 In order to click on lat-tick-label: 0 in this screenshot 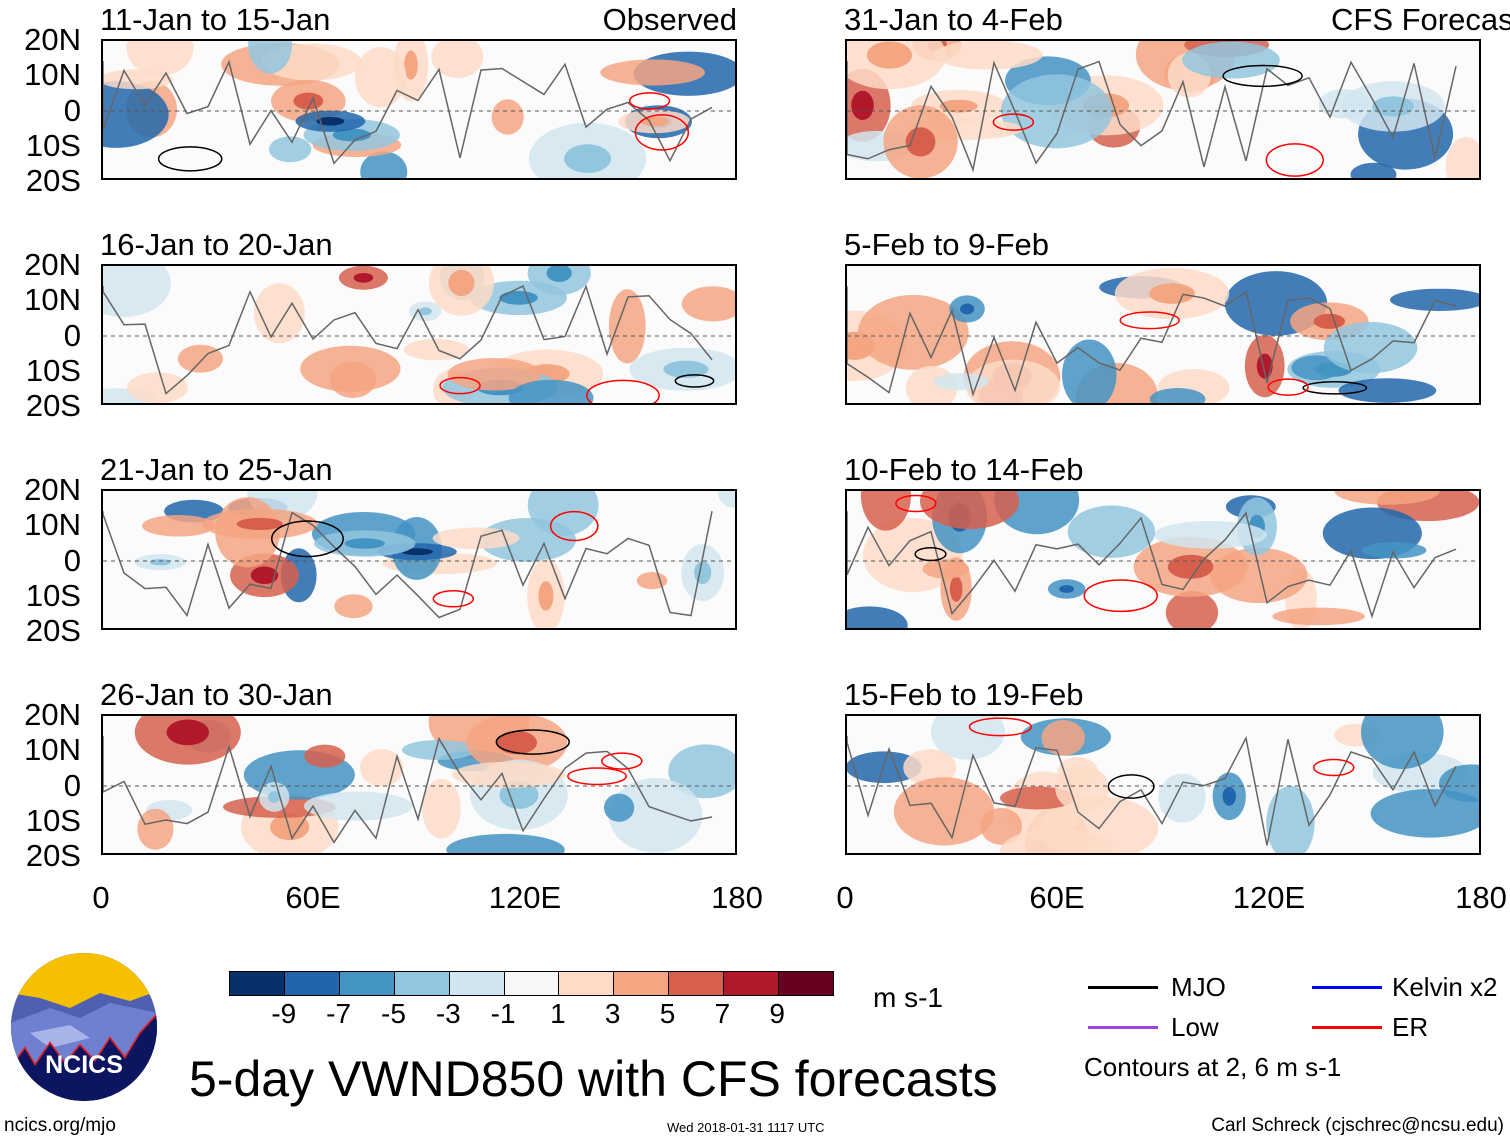, I will do `click(72, 560)`.